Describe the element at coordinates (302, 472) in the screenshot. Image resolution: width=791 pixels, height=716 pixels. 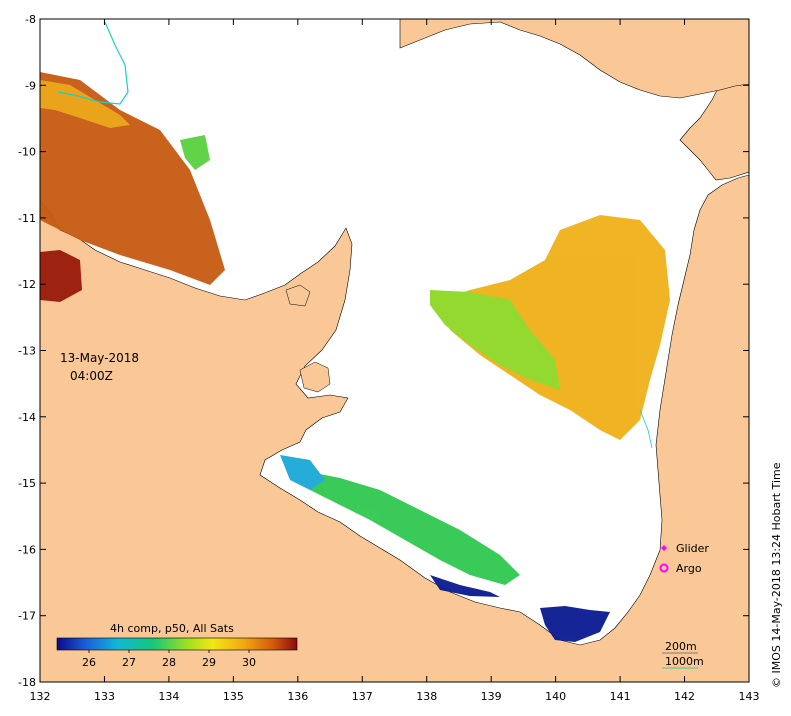
I see `sst-patch-gulf-blue` at that location.